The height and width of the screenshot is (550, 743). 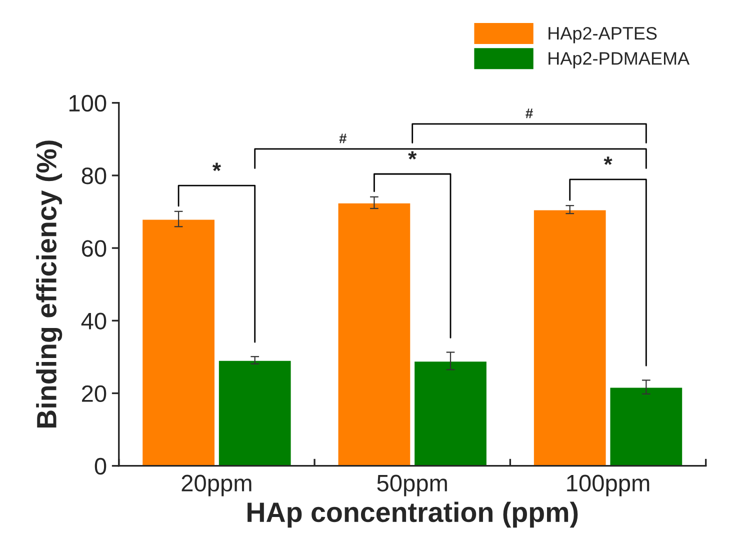 I want to click on y-tick-label: 0, so click(x=100, y=466).